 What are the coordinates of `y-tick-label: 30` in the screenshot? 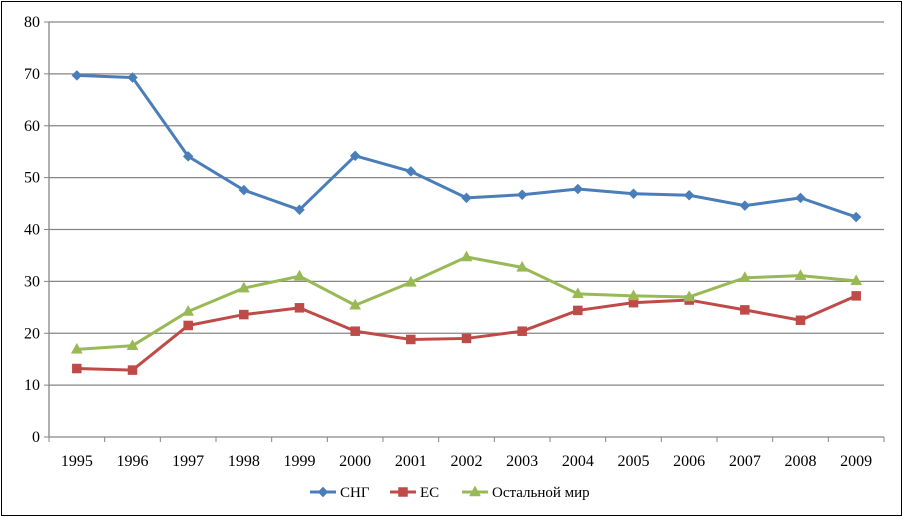 It's located at (32, 281).